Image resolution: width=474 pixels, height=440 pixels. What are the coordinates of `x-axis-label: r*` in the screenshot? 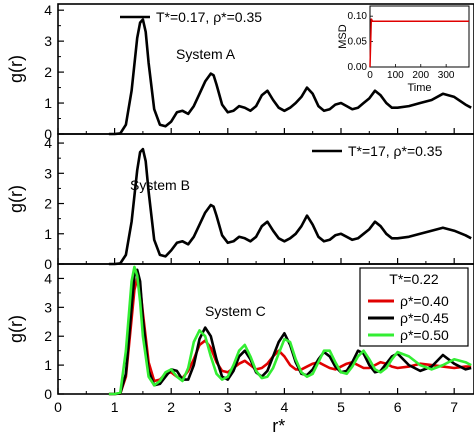 It's located at (278, 426).